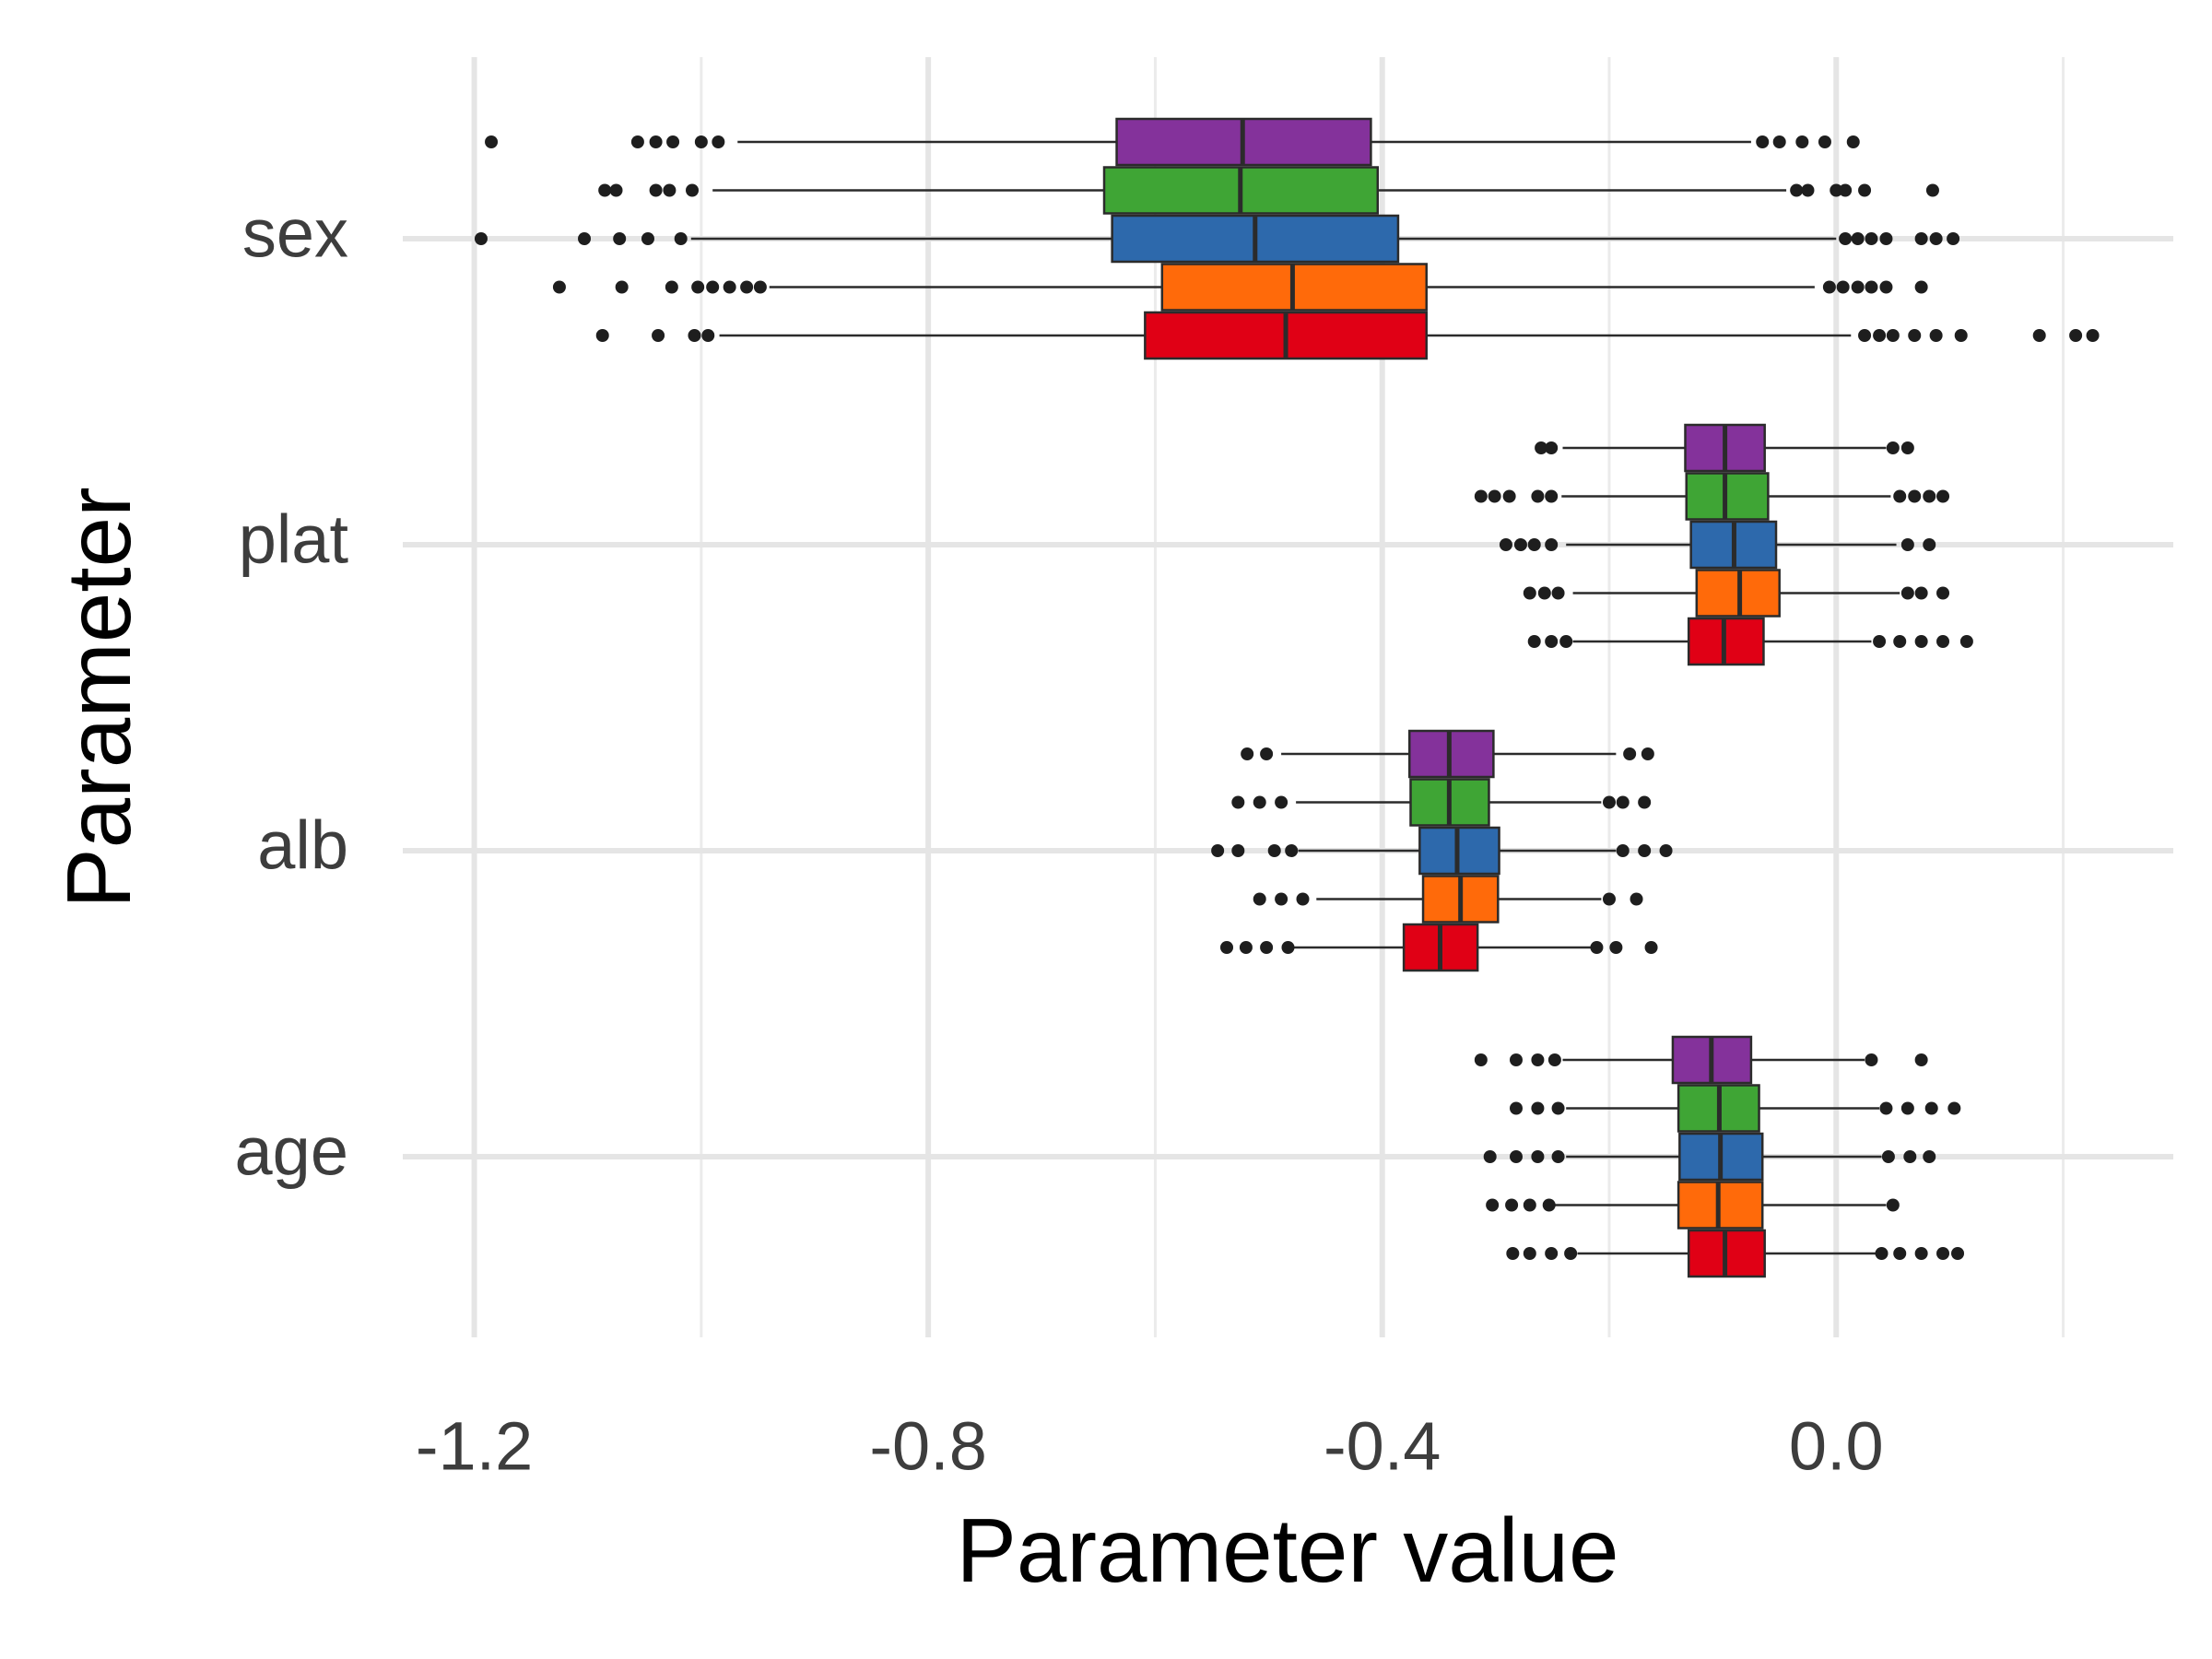 Image resolution: width=2212 pixels, height=1659 pixels. Describe the element at coordinates (291, 1151) in the screenshot. I see `y-tick-label: age` at that location.